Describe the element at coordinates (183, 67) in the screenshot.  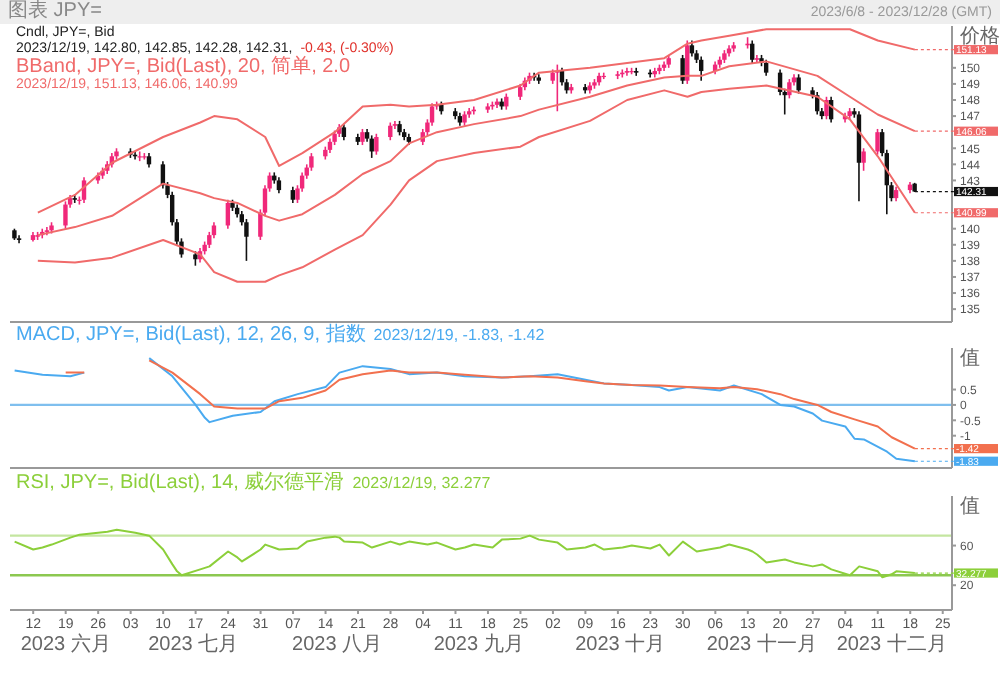
I see `annotation: BBand, JPY=, Bid(Last), 20, 简单, 2.0` at that location.